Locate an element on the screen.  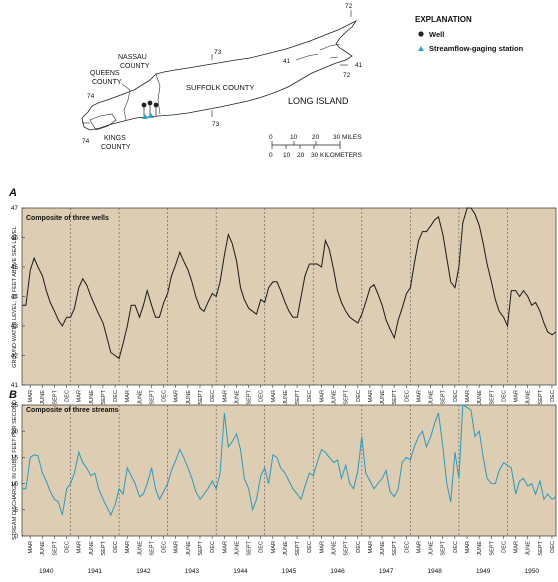
y-tick-label: 44 is located at coordinates (15, 297).